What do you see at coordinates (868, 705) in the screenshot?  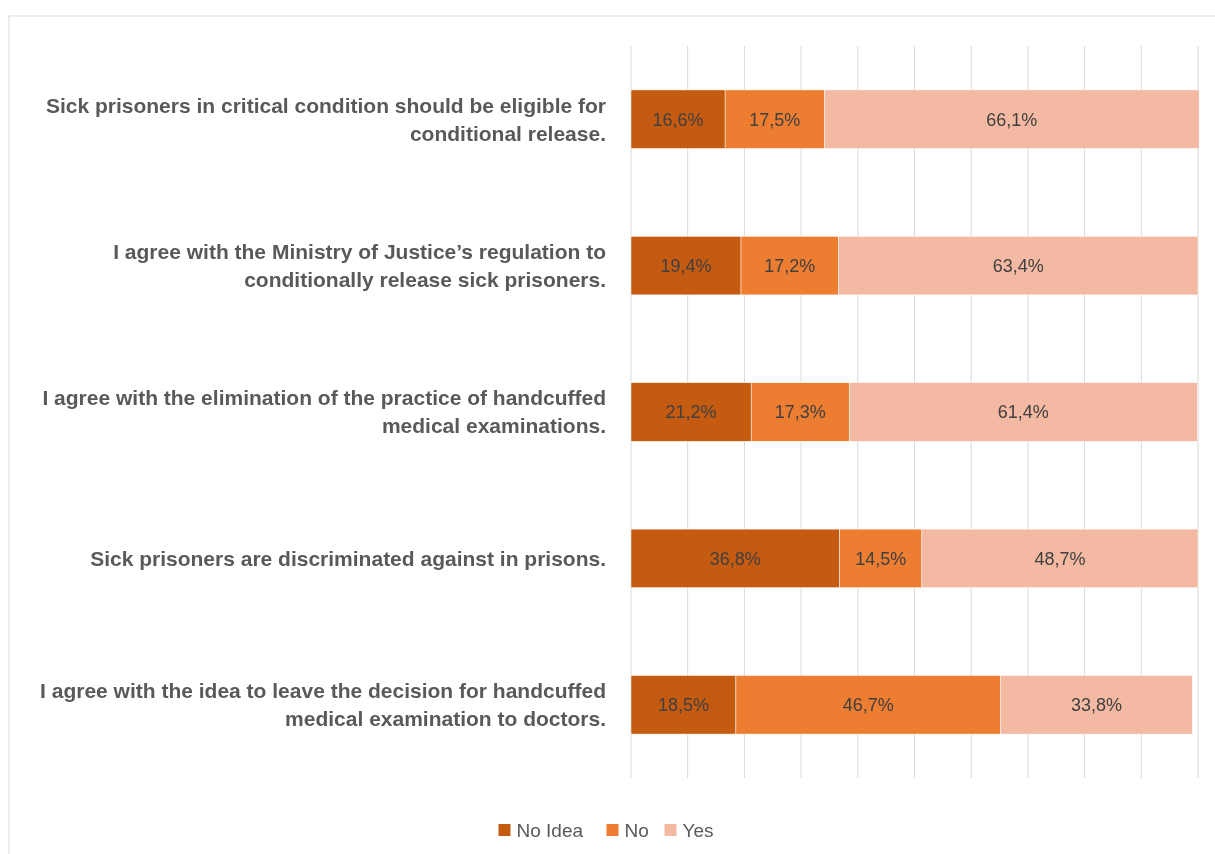 I see `data-label: 46,7%` at bounding box center [868, 705].